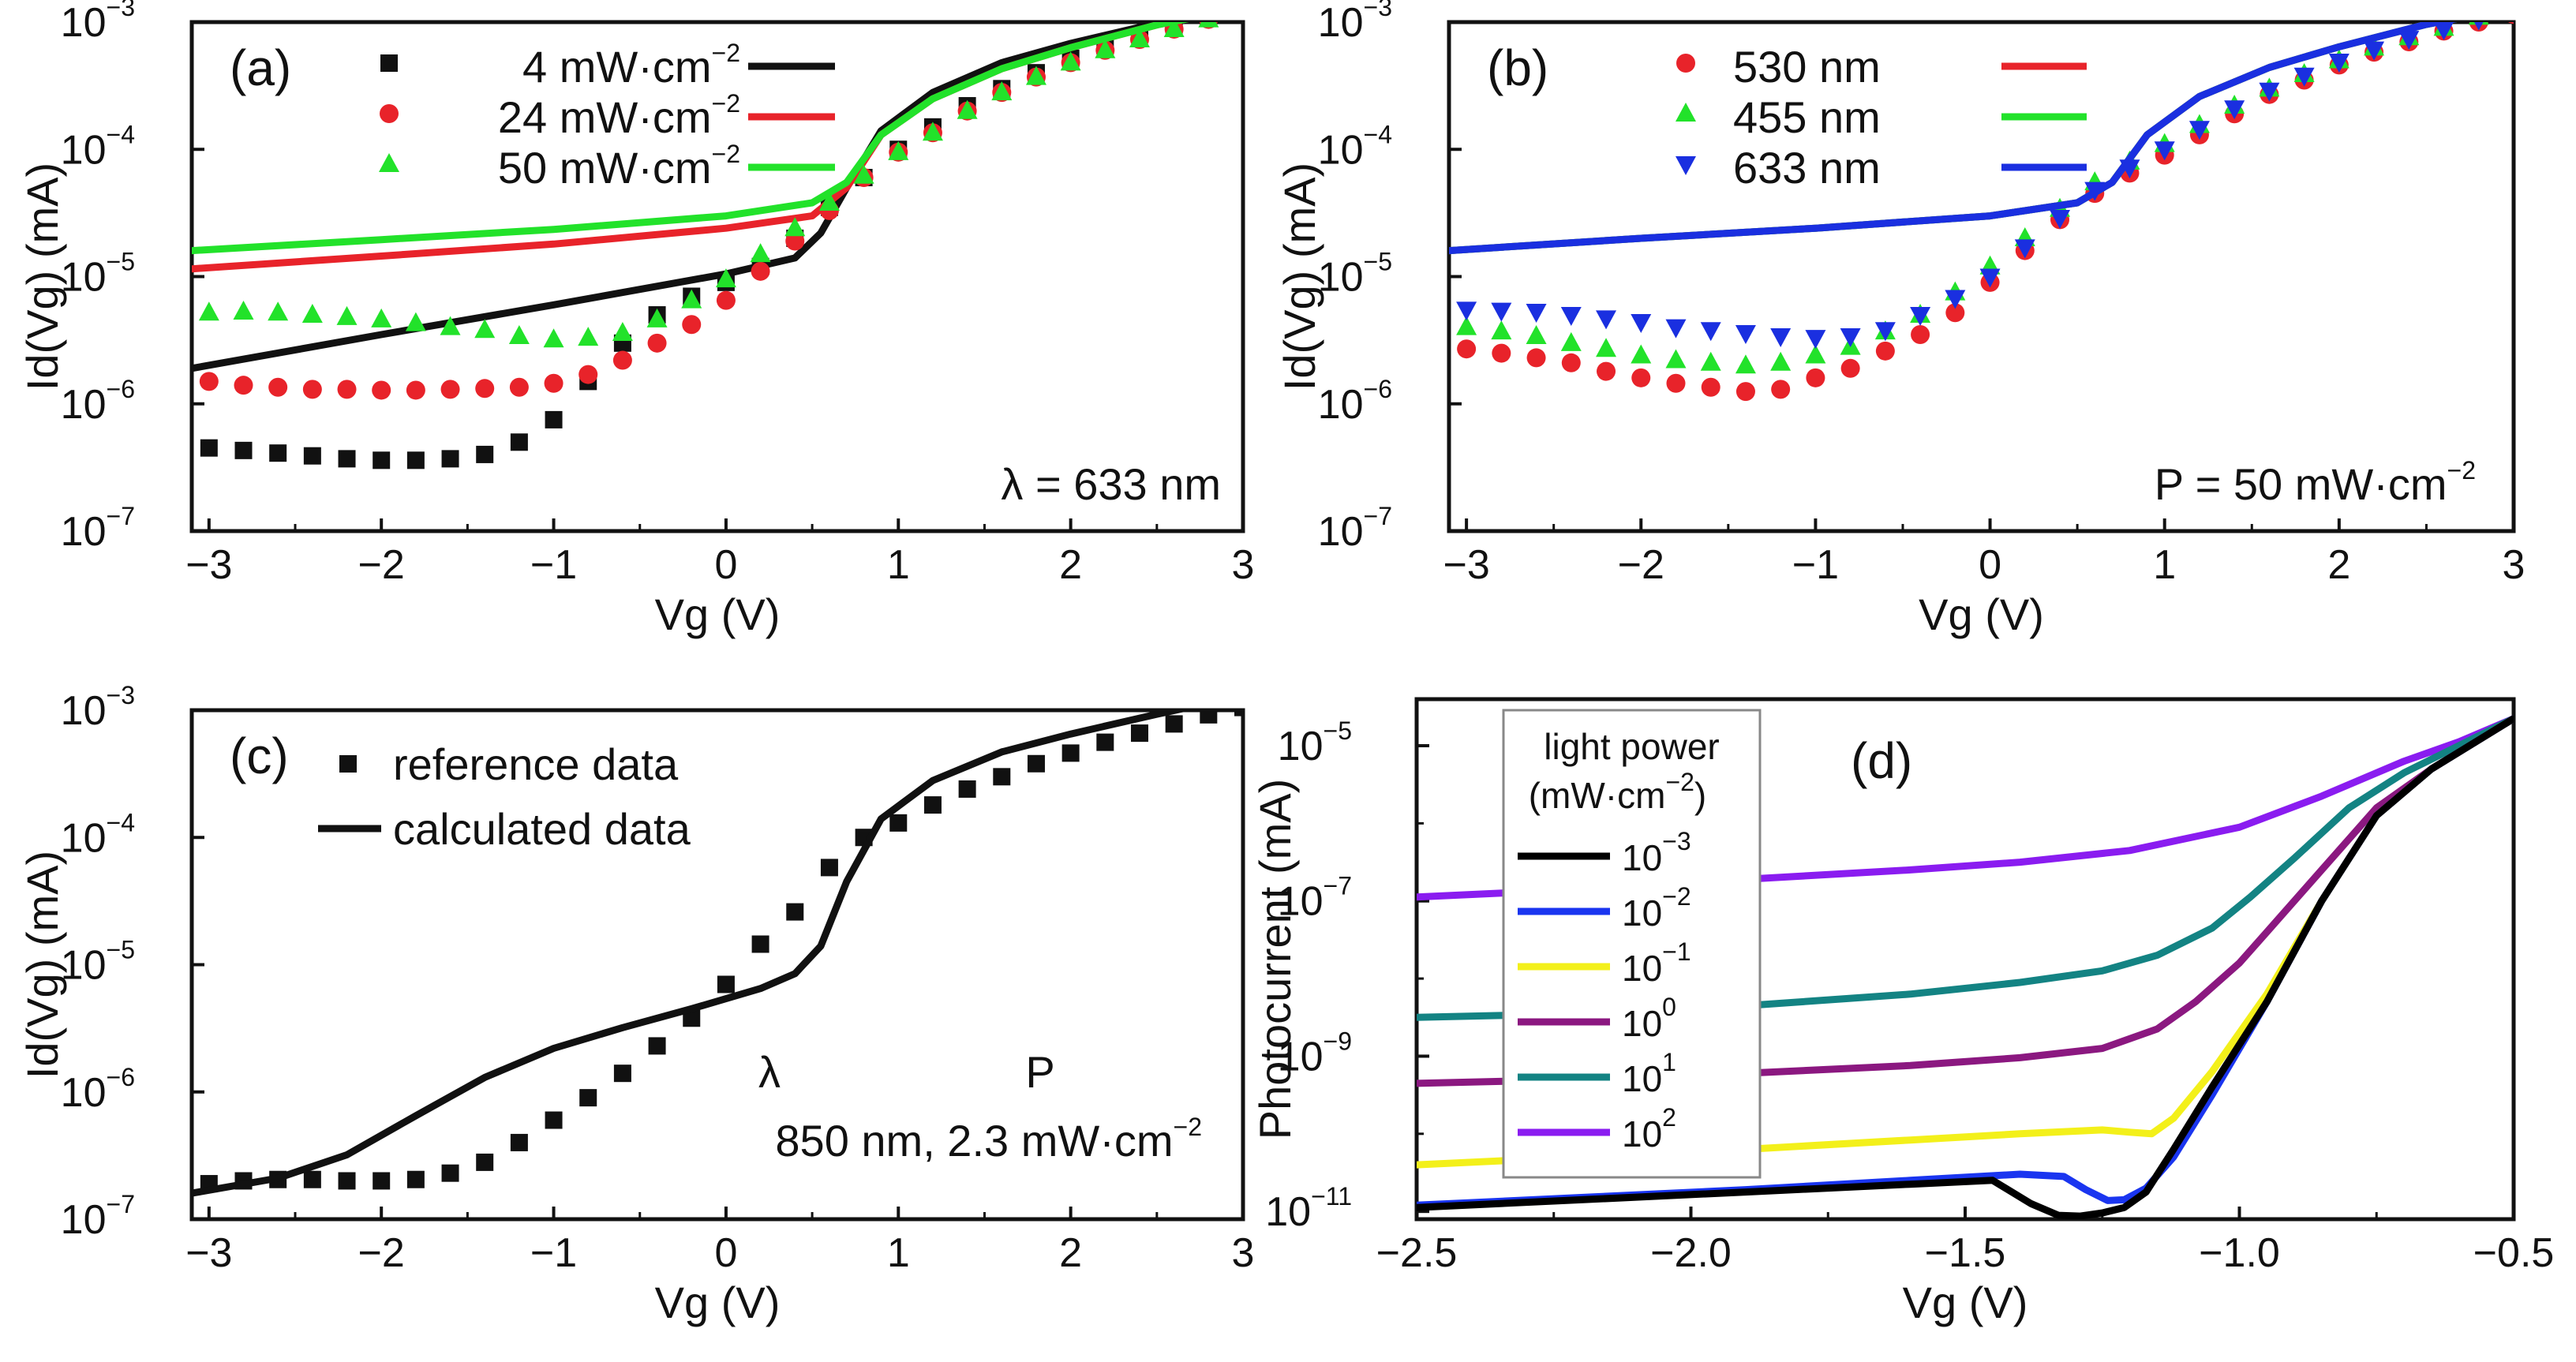  Describe the element at coordinates (1039, 1072) in the screenshot. I see `annotation-p: P` at that location.